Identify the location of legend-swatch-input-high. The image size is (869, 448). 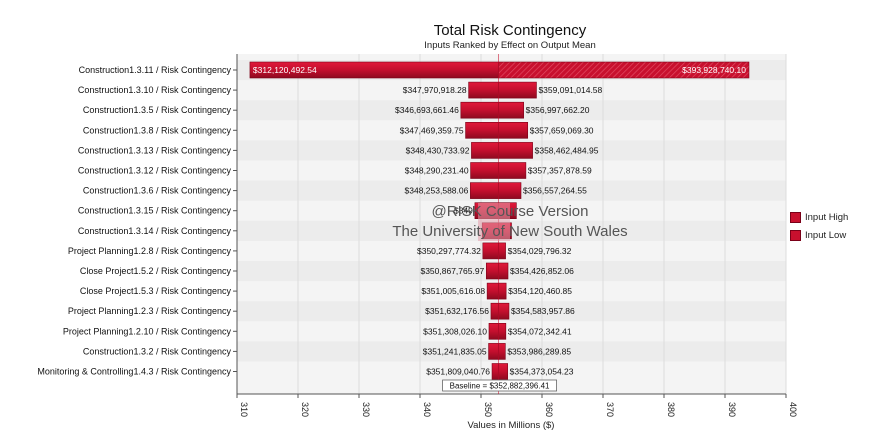
(795, 217).